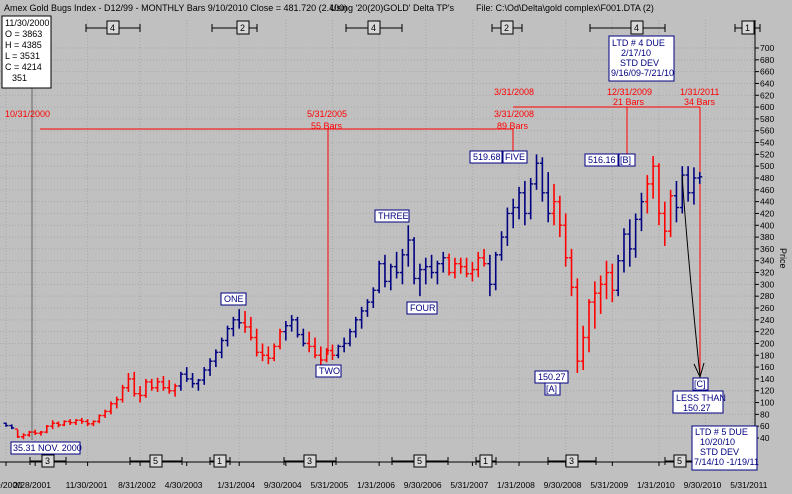 The width and height of the screenshot is (792, 494). I want to click on x-tick-label: 1/31/2006, so click(376, 485).